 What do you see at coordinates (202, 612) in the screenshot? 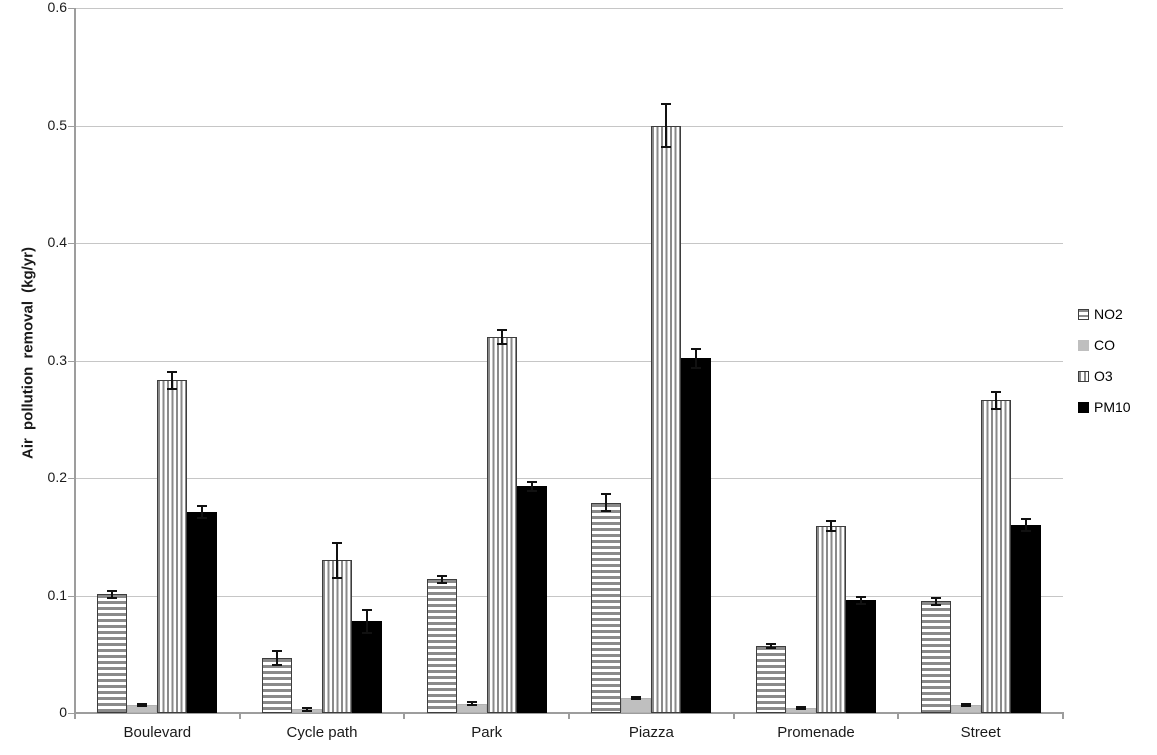
I see `bar-boulevard-pm10` at bounding box center [202, 612].